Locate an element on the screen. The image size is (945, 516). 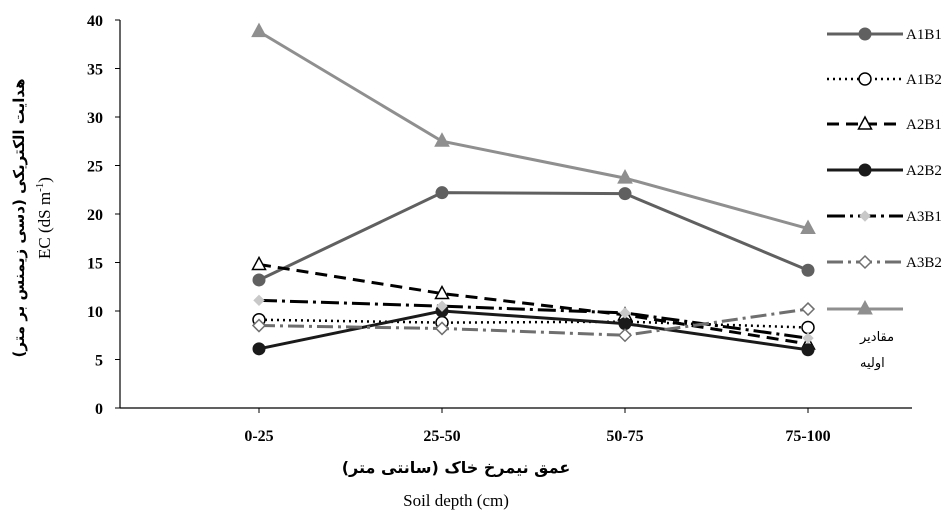
legend-label: A2B1 is located at coordinates (924, 125).